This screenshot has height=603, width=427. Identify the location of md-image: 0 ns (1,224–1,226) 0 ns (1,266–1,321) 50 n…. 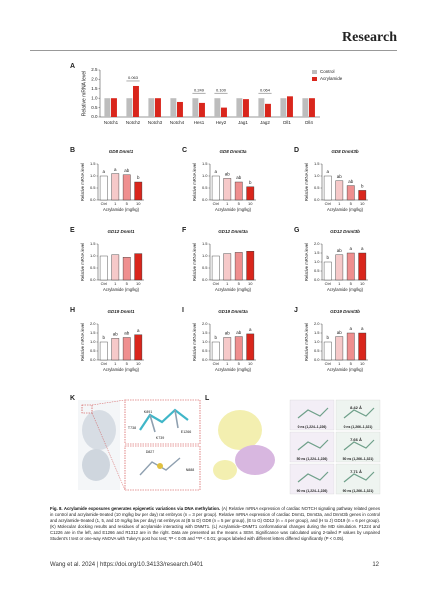
(297, 447).